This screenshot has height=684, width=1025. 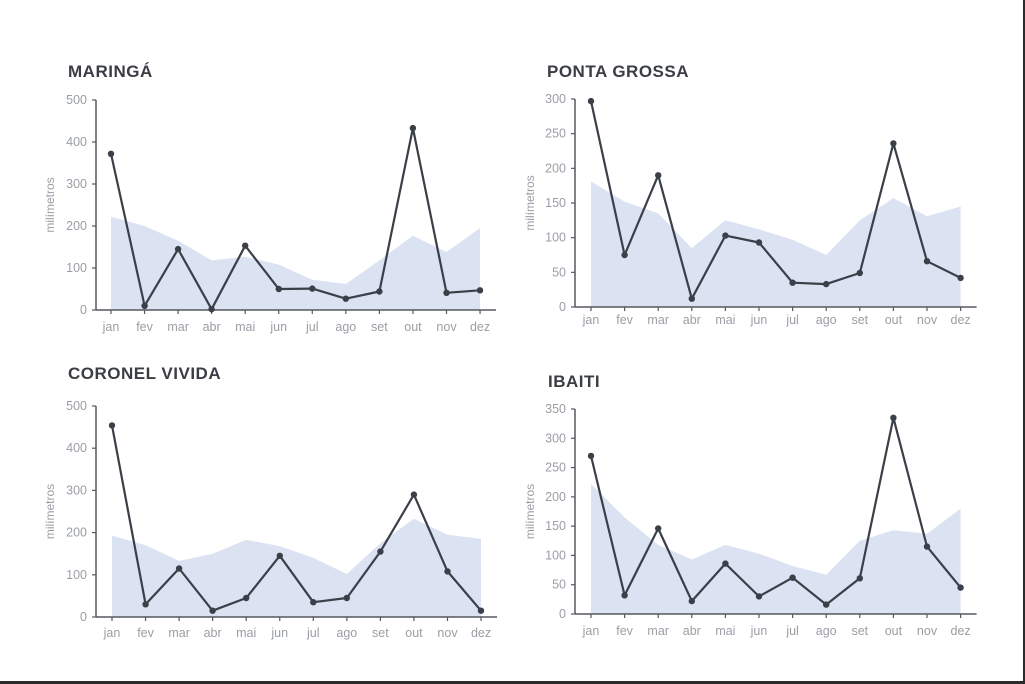 I want to click on chart-title: MARINGÁ, so click(x=110, y=71).